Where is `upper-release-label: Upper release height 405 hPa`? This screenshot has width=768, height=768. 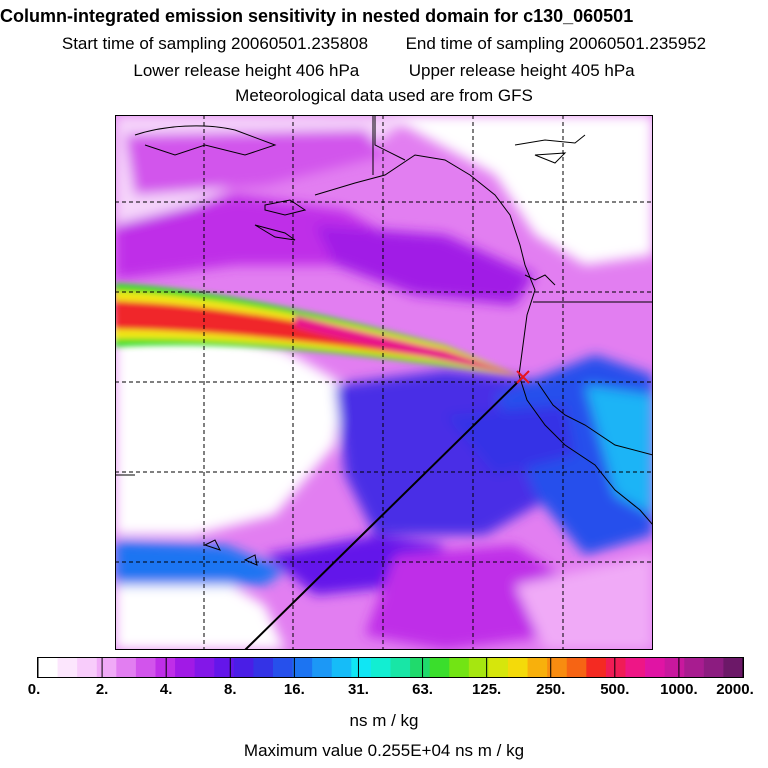 upper-release-label: Upper release height 405 hPa is located at coordinates (521, 70).